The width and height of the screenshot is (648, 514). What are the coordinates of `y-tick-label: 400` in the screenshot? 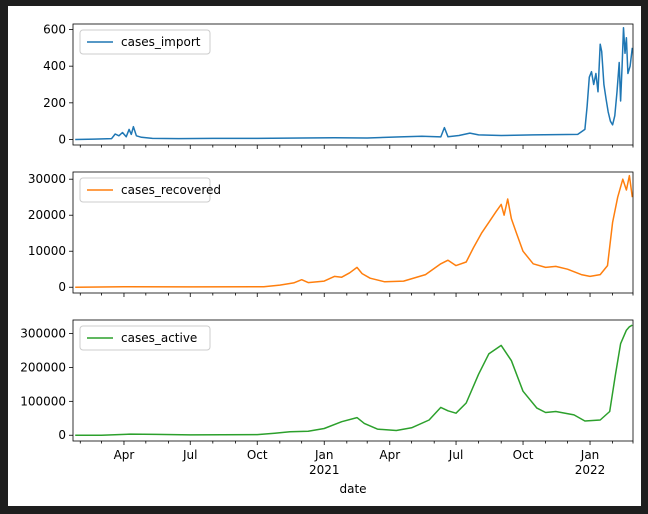 It's located at (54, 66).